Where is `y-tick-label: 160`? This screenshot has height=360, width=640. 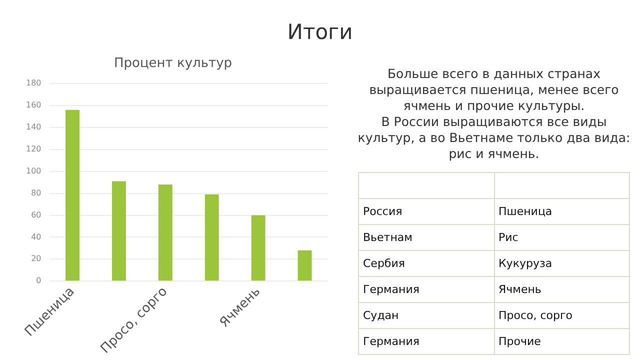 y-tick-label: 160 is located at coordinates (34, 105).